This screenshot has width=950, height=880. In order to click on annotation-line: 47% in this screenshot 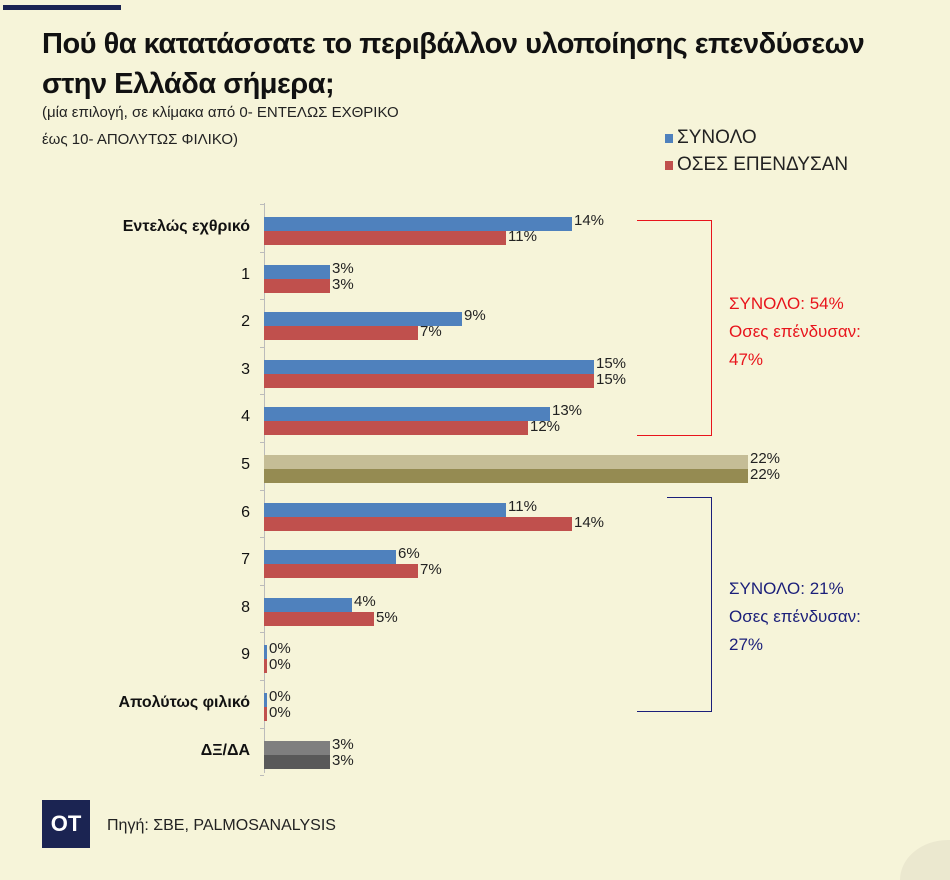, I will do `click(746, 359)`.